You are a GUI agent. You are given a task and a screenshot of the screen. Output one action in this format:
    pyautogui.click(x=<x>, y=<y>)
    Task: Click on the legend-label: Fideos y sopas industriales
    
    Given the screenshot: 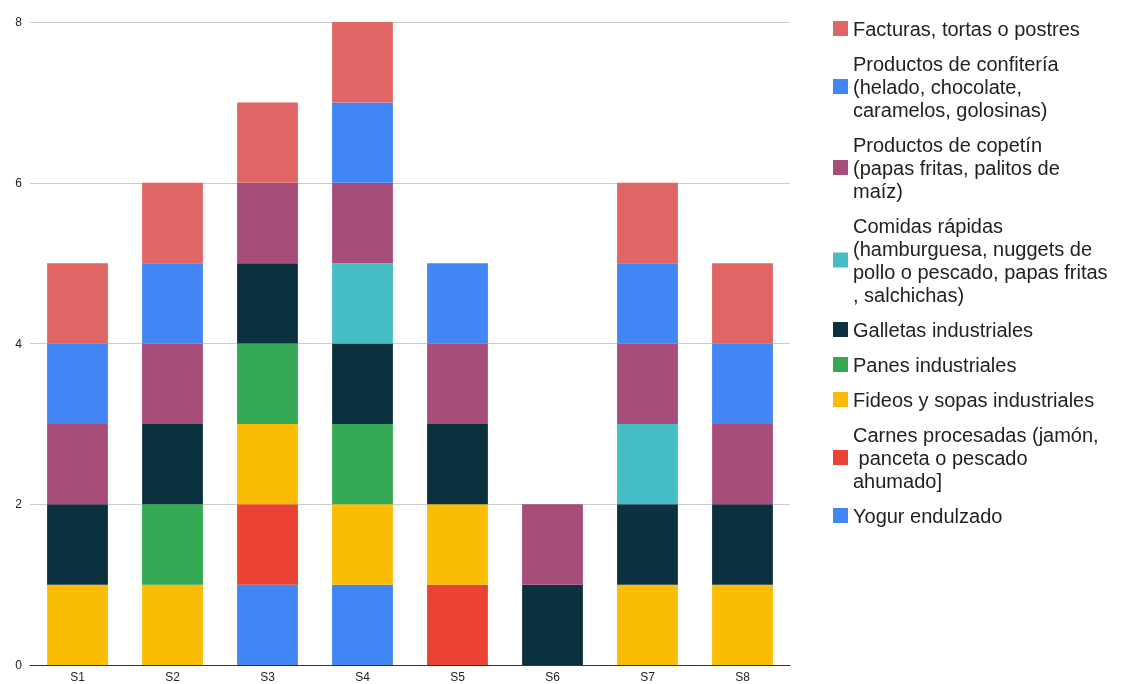 What is the action you would take?
    pyautogui.click(x=974, y=399)
    